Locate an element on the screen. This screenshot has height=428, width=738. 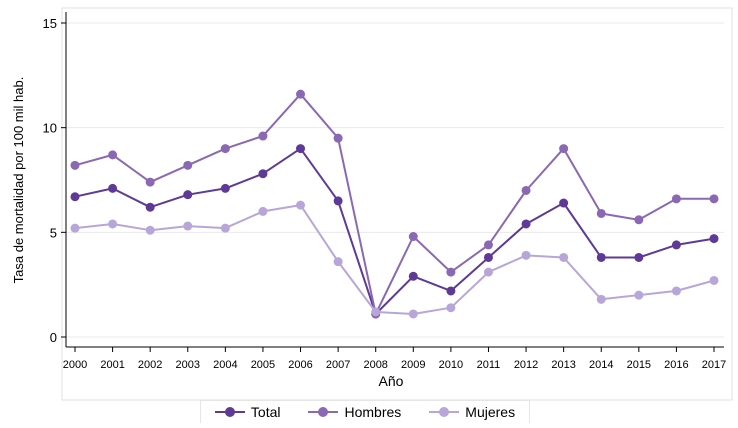
y-axis-ticks: 0 5 10 15 is located at coordinates (54, 180).